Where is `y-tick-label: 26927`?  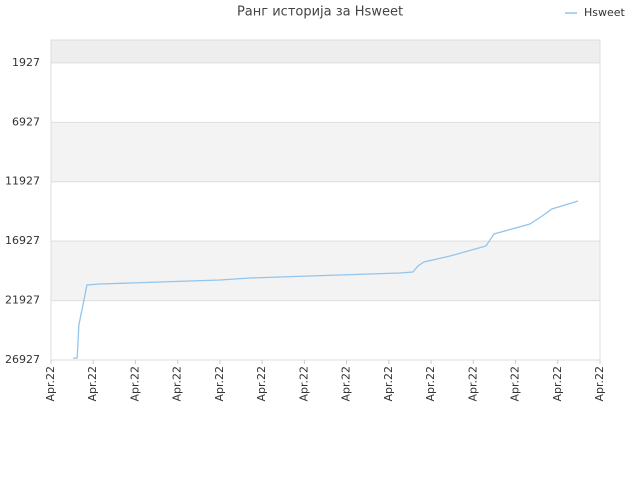
y-tick-label: 26927 is located at coordinates (22, 359).